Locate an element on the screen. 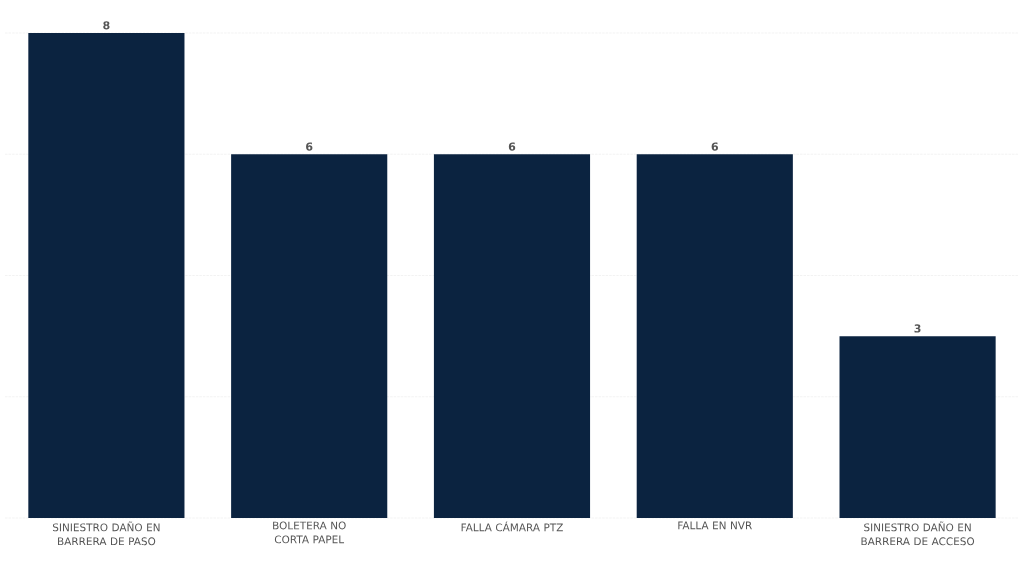 This screenshot has height=570, width=1019. x-tick-label: FALLA EN NVR is located at coordinates (715, 525).